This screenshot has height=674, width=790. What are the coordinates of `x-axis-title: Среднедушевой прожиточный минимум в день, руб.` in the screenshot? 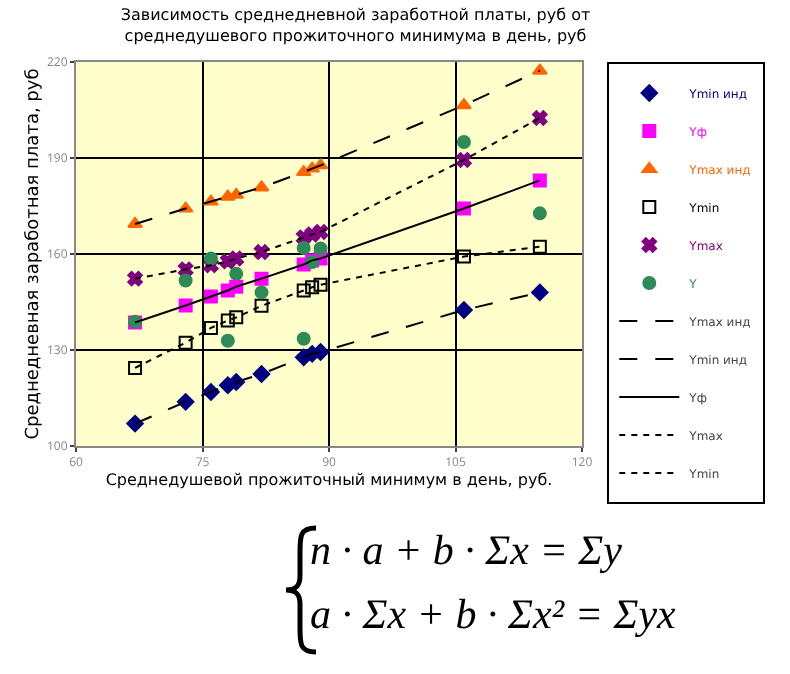 It's located at (329, 479).